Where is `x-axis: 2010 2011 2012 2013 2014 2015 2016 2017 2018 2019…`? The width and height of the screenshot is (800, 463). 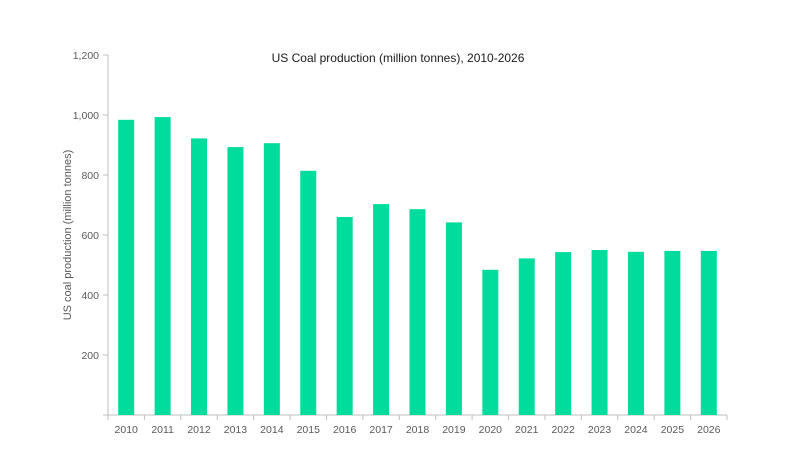 x-axis: 2010 2011 2012 2013 2014 2015 2016 2017 2018 2019… is located at coordinates (417, 425).